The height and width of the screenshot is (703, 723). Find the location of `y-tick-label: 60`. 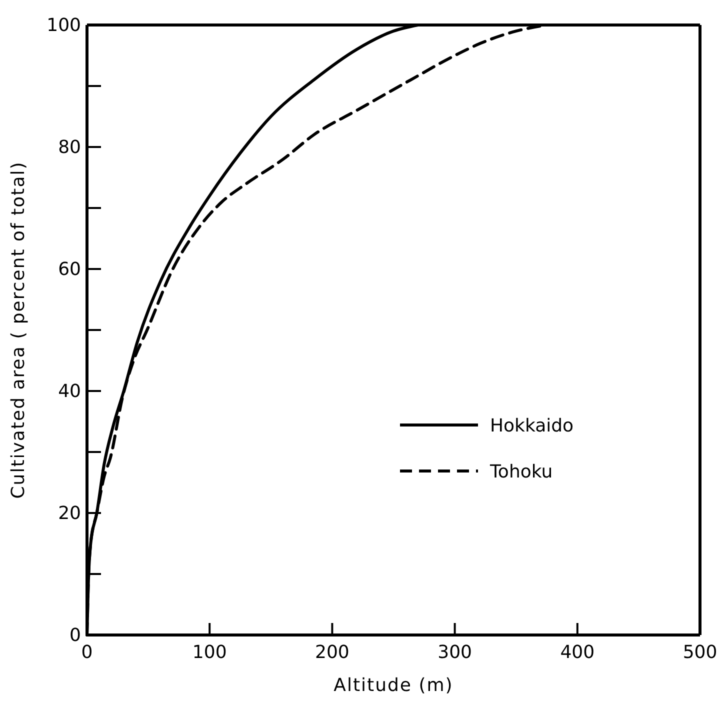

y-tick-label: 60 is located at coordinates (69, 269).